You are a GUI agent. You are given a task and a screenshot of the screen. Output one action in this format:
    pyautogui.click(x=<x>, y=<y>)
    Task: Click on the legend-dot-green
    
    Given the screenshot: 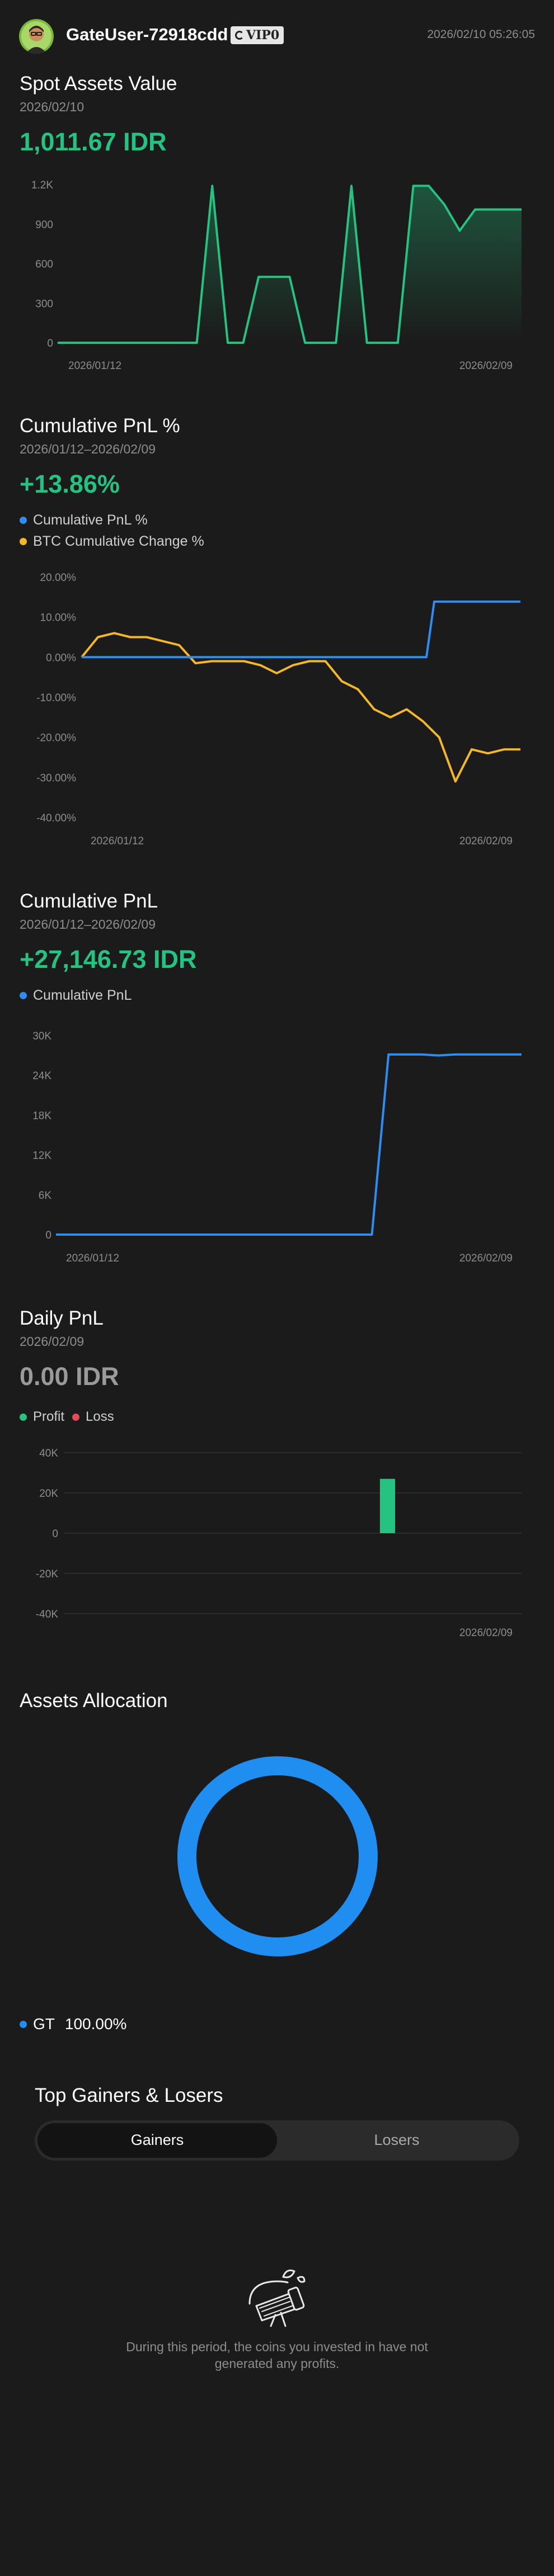 What is the action you would take?
    pyautogui.click(x=24, y=1417)
    